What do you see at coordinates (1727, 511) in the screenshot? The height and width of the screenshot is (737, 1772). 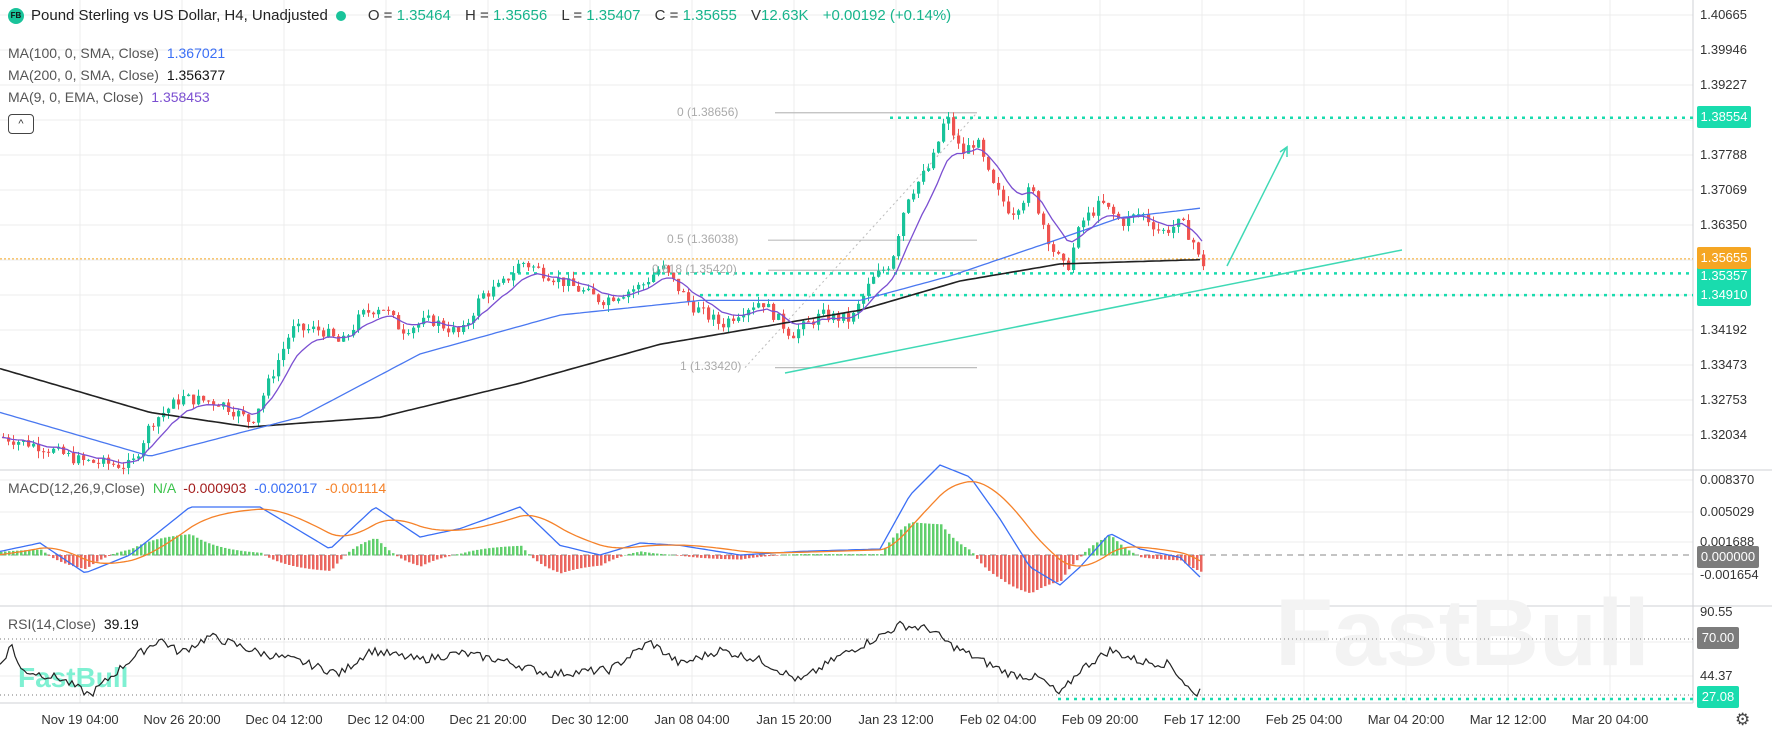 I see `macd-tick: 0.005029` at bounding box center [1727, 511].